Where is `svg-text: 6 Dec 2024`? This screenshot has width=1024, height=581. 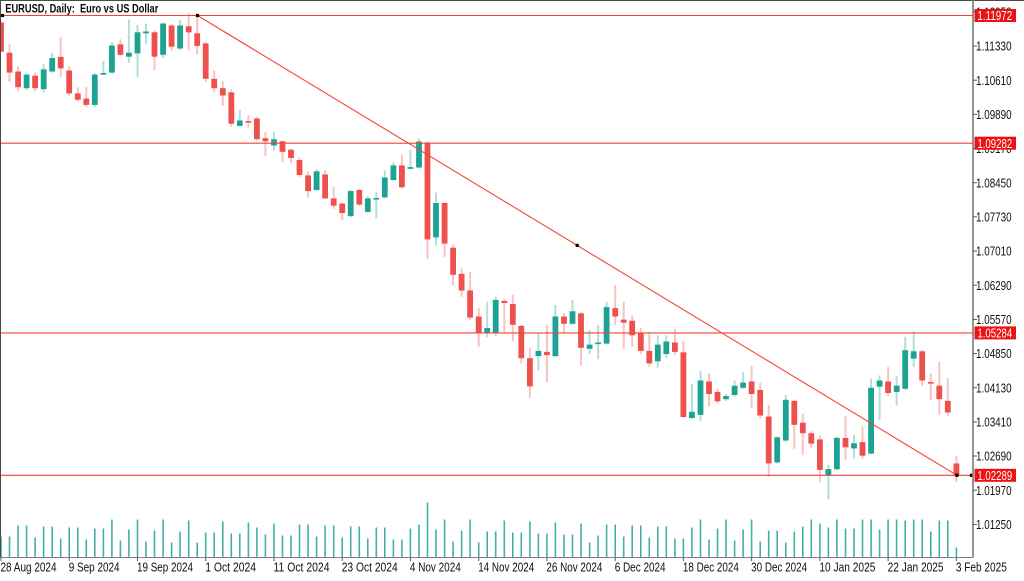 svg-text: 6 Dec 2024 is located at coordinates (640, 566).